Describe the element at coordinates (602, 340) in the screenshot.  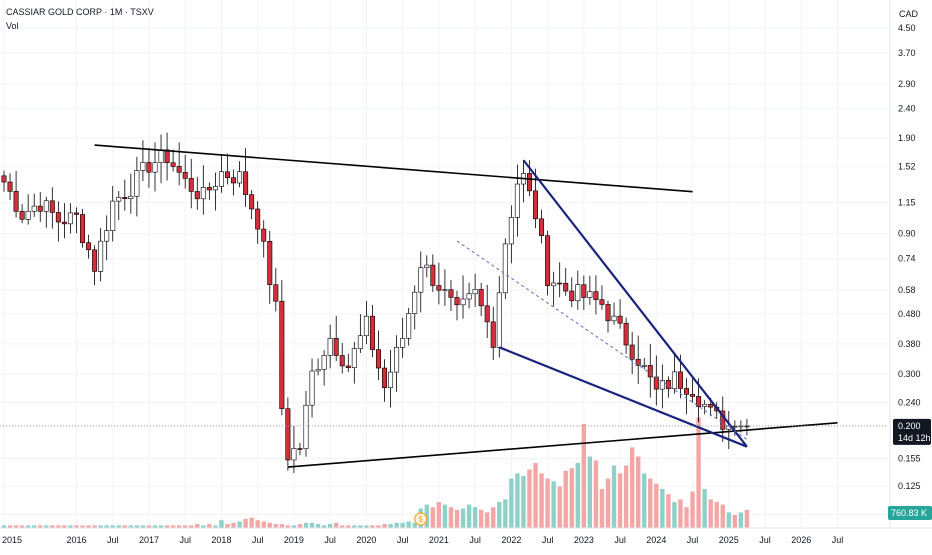
I see `trendline-dashed-channel` at that location.